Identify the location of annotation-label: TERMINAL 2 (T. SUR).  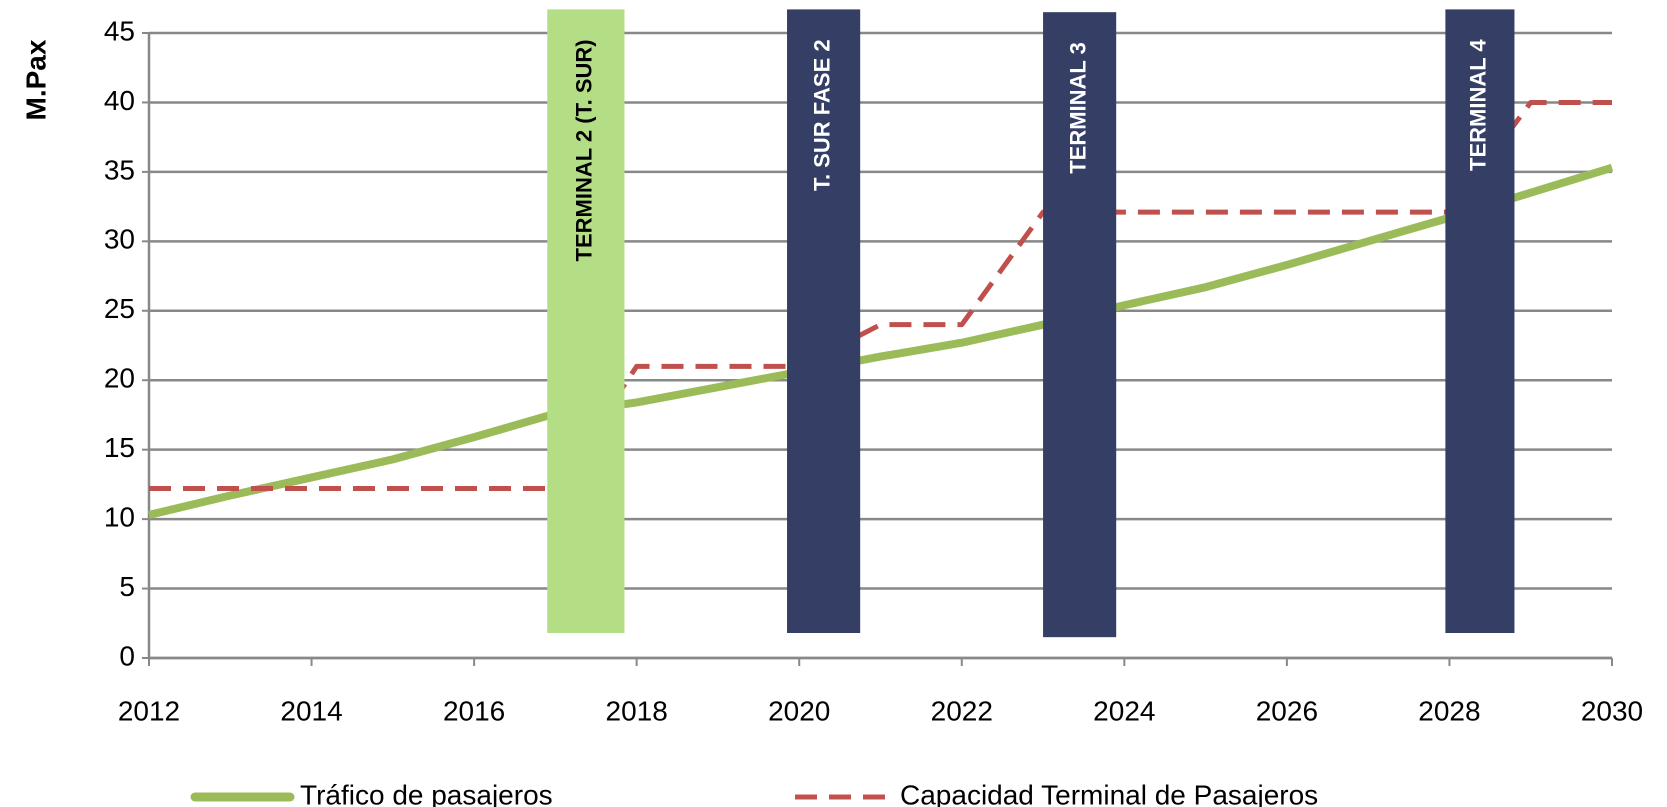
(584, 150).